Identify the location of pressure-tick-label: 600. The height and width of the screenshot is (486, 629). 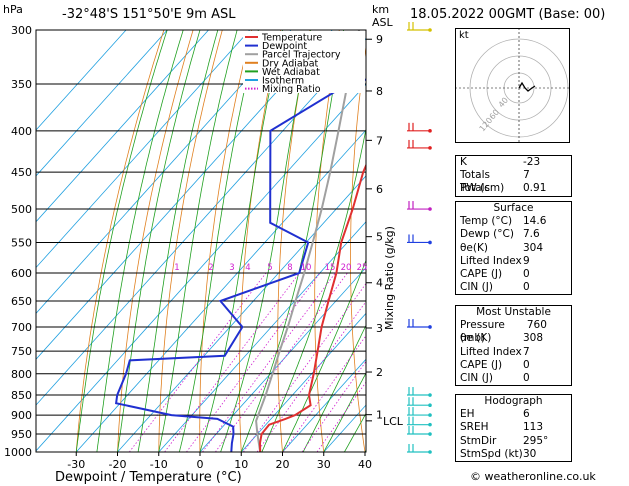
(21, 273).